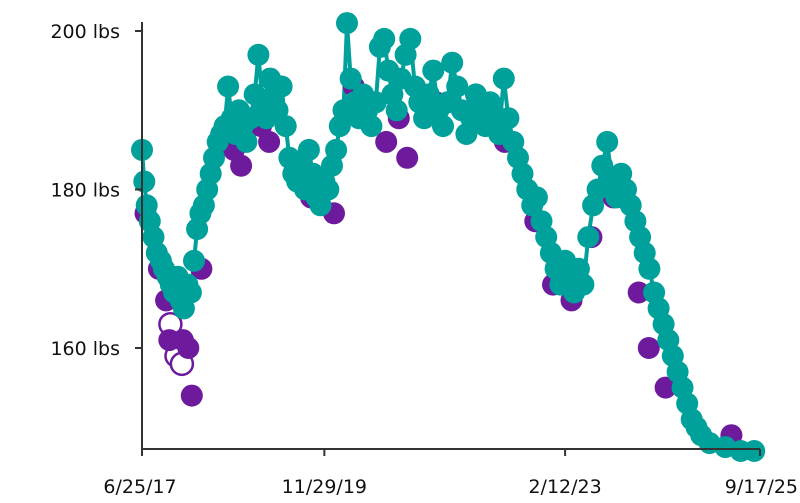 This screenshot has width=800, height=503. I want to click on y-tick-label: 180 lbs, so click(85, 191).